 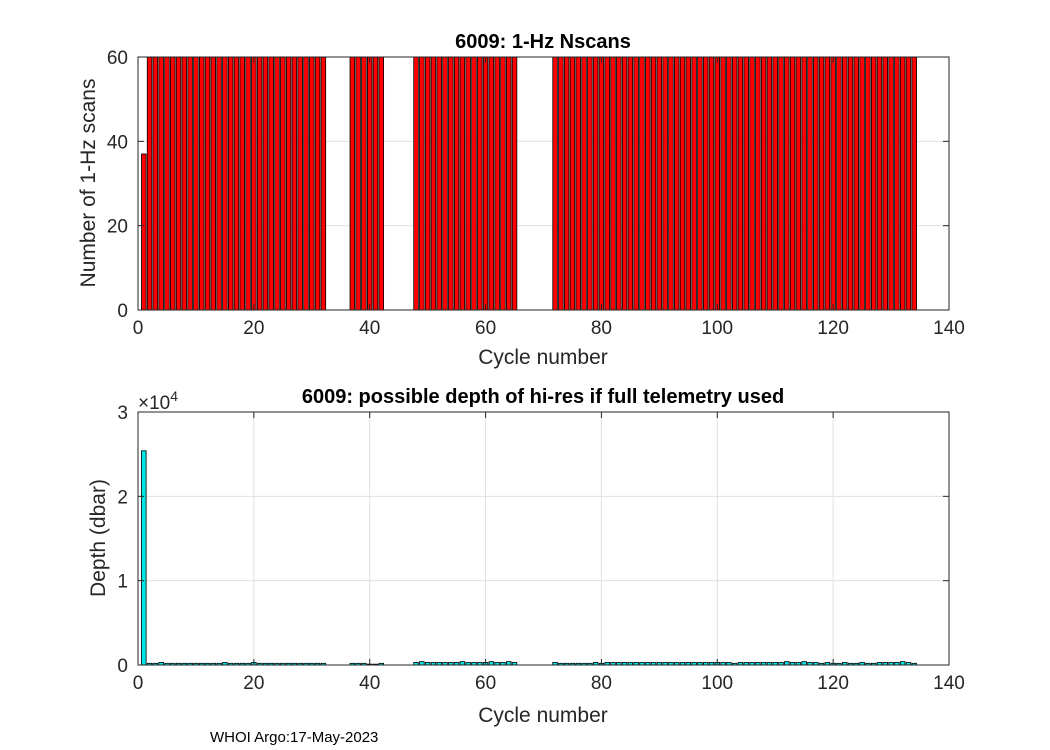 I want to click on depth-xlabel: Cycle number, so click(x=543, y=715).